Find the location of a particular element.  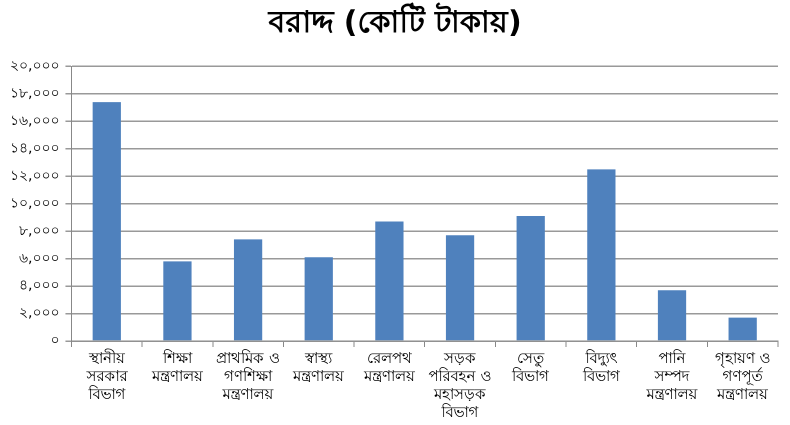

y-tick-label: ৮,০০০ is located at coordinates (39, 230).